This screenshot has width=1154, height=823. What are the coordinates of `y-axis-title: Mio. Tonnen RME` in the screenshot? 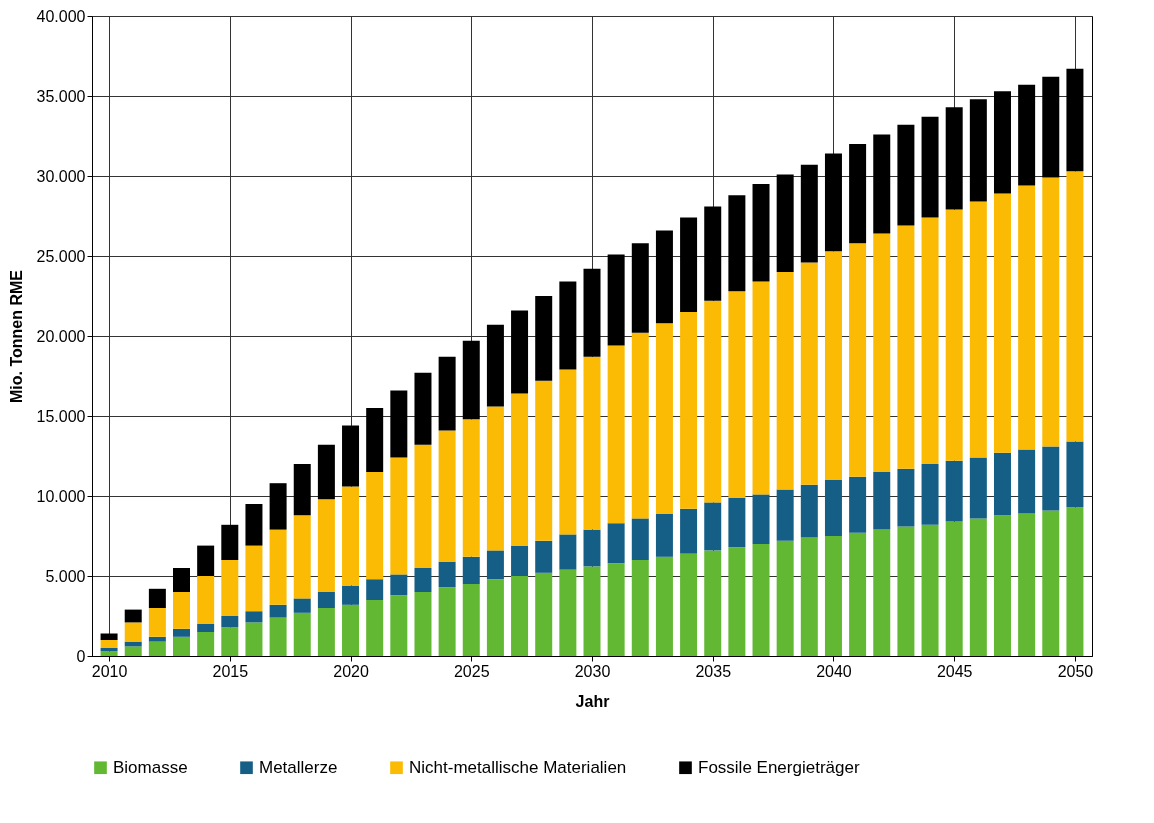 It's located at (16, 336).